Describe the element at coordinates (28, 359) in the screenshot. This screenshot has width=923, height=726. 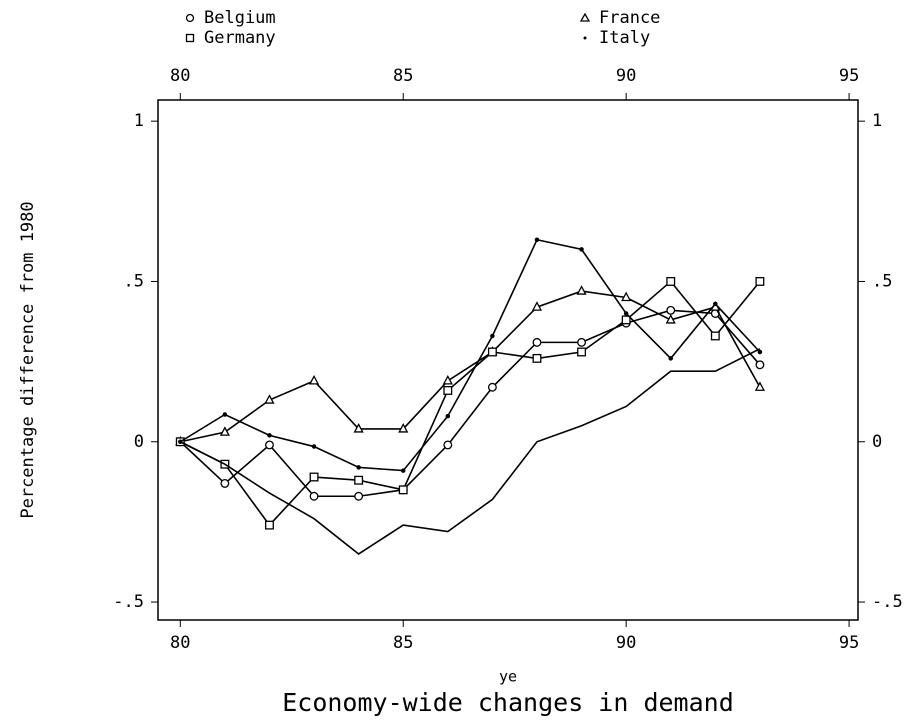
I see `y-axis-label: Percentage difference from 1980` at that location.